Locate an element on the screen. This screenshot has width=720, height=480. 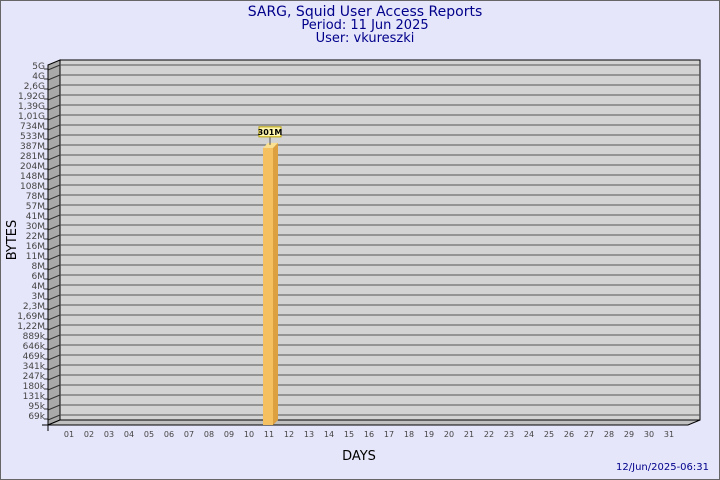
y-tick-label: 1,22M is located at coordinates (31, 327).